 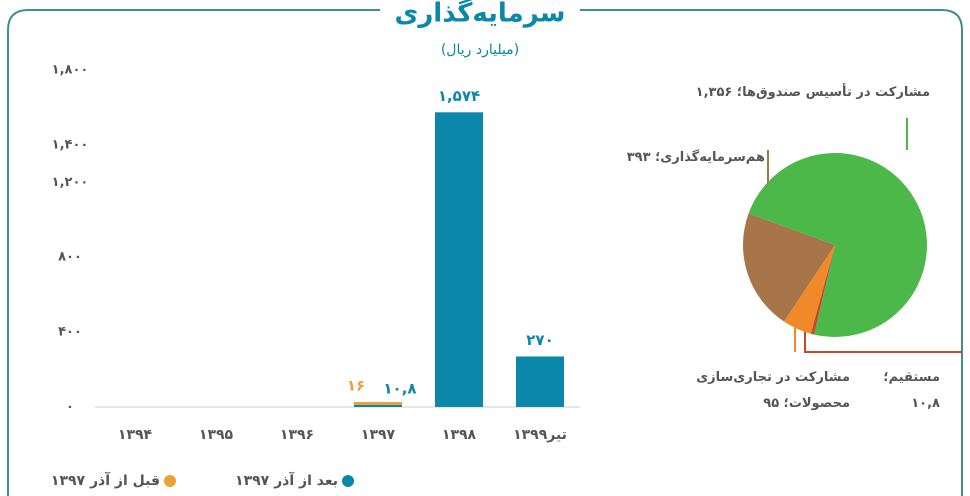 What do you see at coordinates (216, 435) in the screenshot?
I see `x-tick-label: ۱۳۹۵` at bounding box center [216, 435].